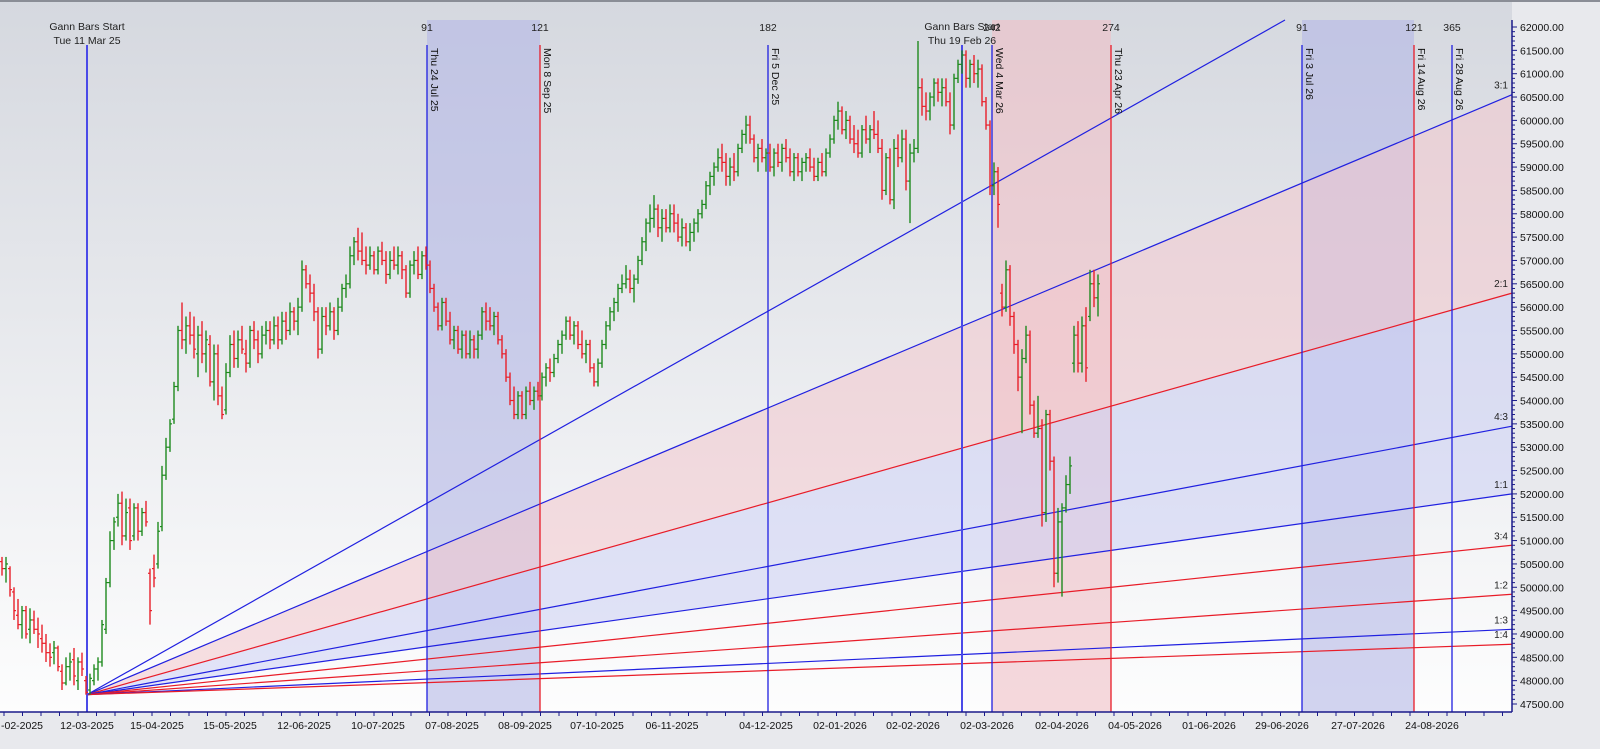 The image size is (1600, 749). Describe the element at coordinates (1542, 308) in the screenshot. I see `y-tick-label: 56000.00` at that location.